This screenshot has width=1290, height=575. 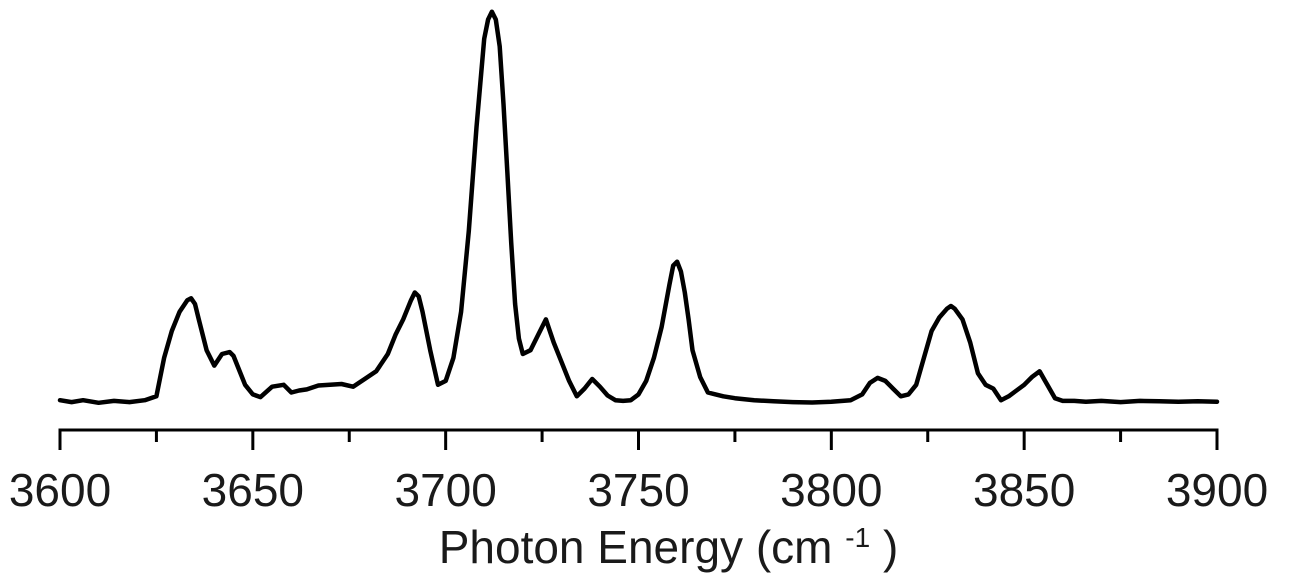 I want to click on x-tick-label: 3850, so click(x=1024, y=490).